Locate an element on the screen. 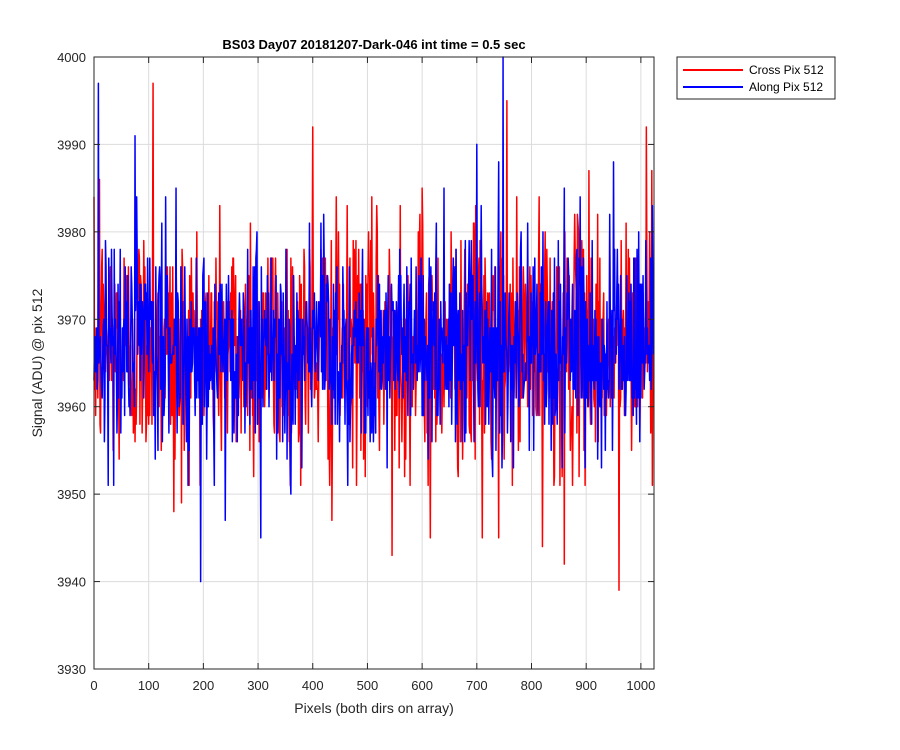 This screenshot has height=750, width=900. x-tick-label: 1000 is located at coordinates (640, 685).